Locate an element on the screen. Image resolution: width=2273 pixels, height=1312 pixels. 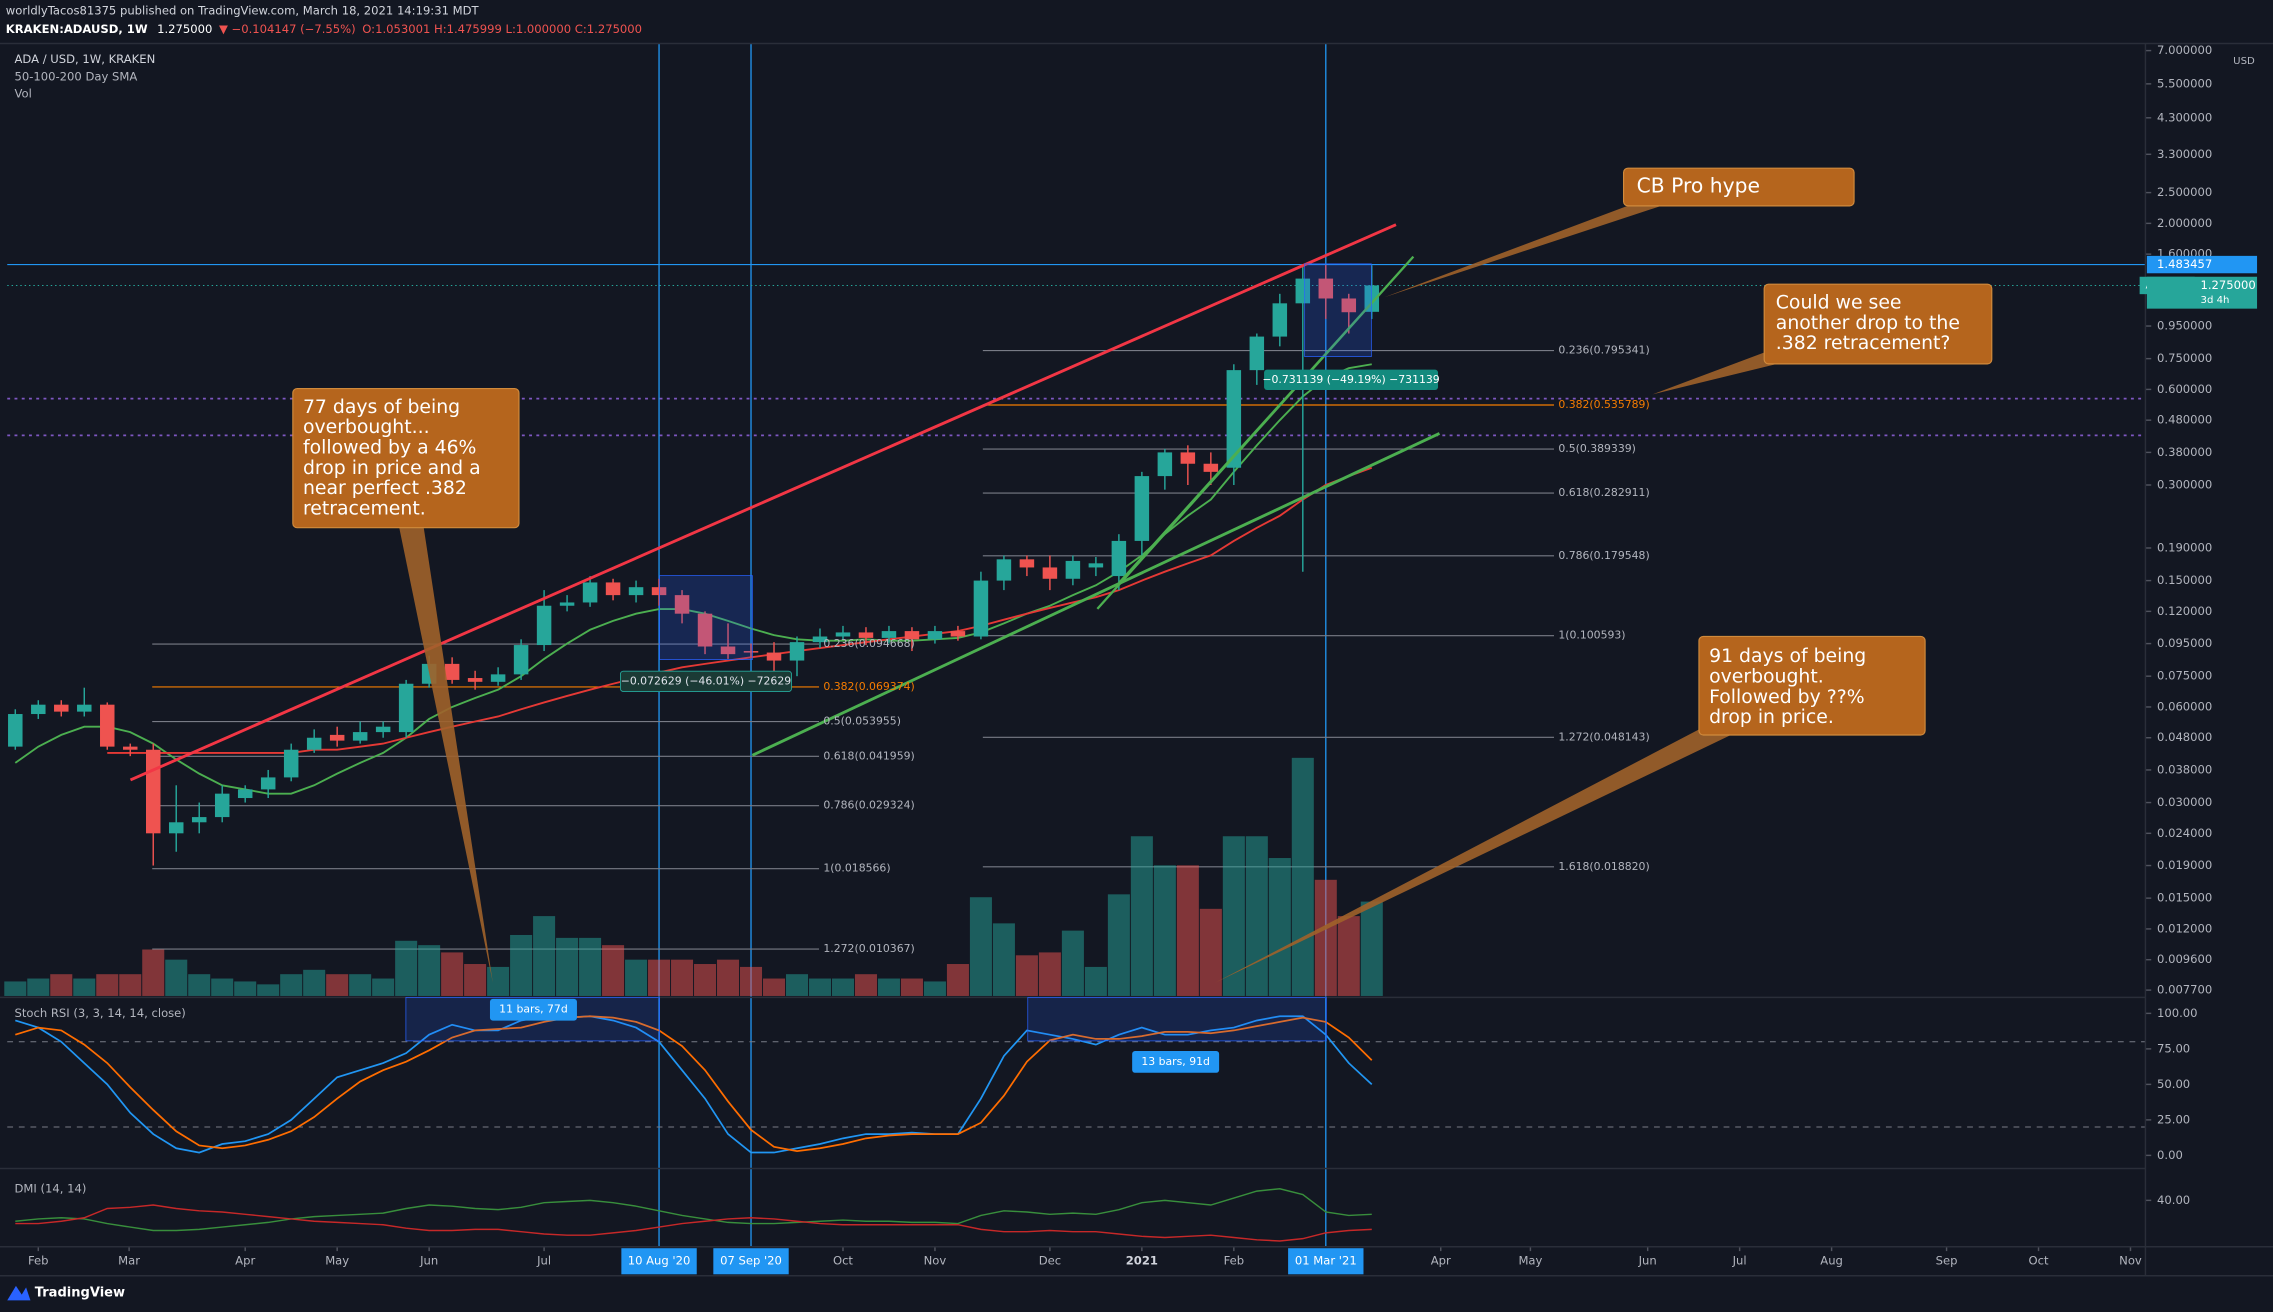
y-tick-label: 0.038000 is located at coordinates (2184, 769).